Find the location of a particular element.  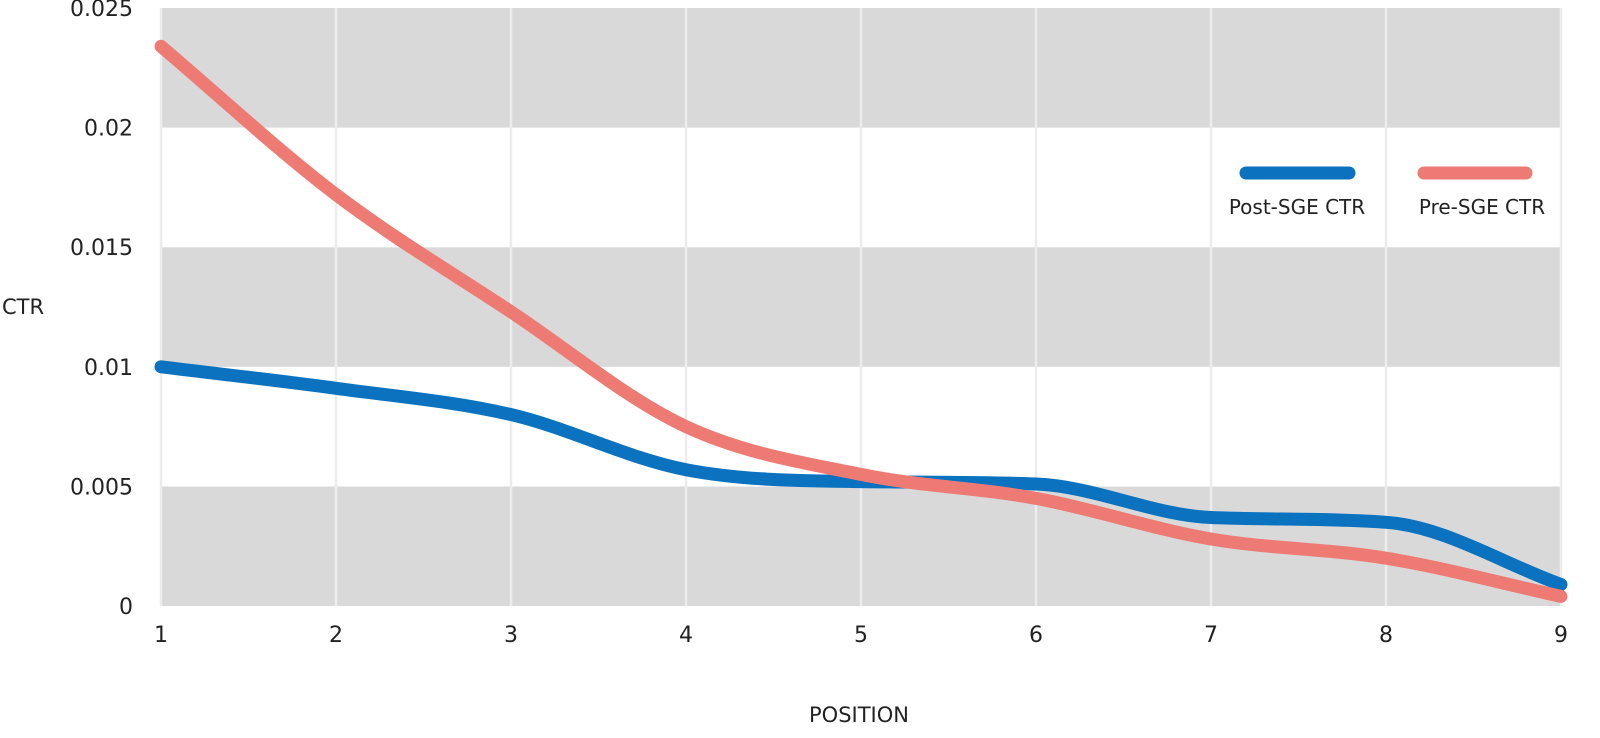

y-tick-label: 0.015 is located at coordinates (101, 248).